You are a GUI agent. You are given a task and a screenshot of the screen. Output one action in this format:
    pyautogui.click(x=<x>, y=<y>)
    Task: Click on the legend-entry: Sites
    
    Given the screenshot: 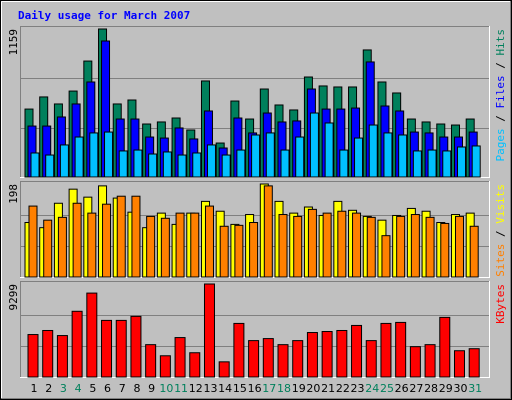 What is the action you would take?
    pyautogui.click(x=500, y=260)
    